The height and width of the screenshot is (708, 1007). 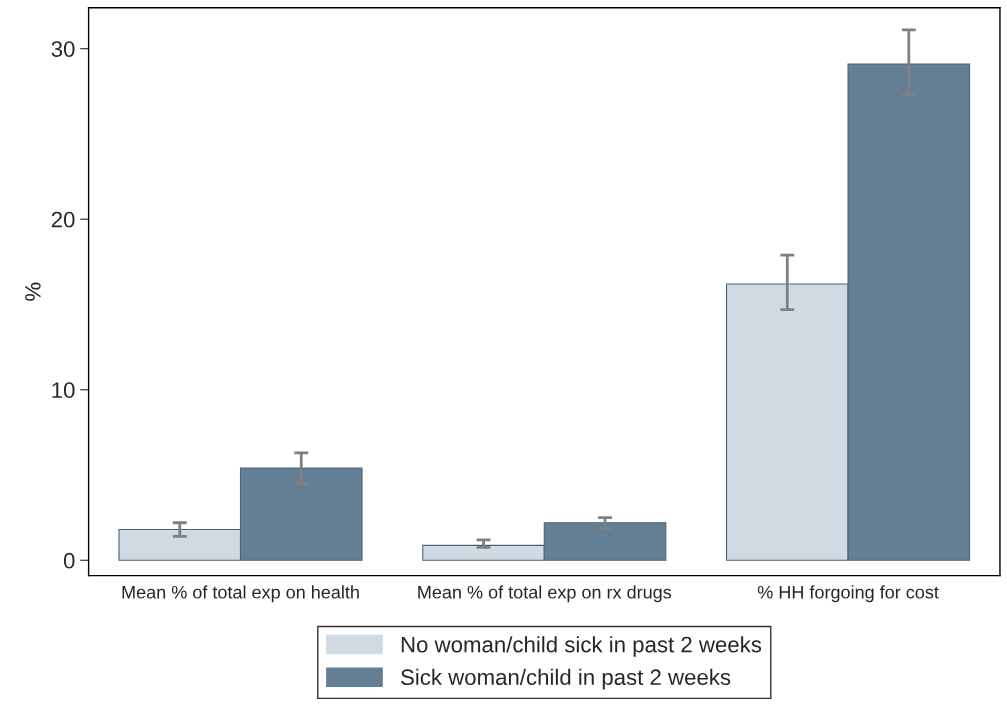 What do you see at coordinates (63, 390) in the screenshot?
I see `y-tick-label: 10` at bounding box center [63, 390].